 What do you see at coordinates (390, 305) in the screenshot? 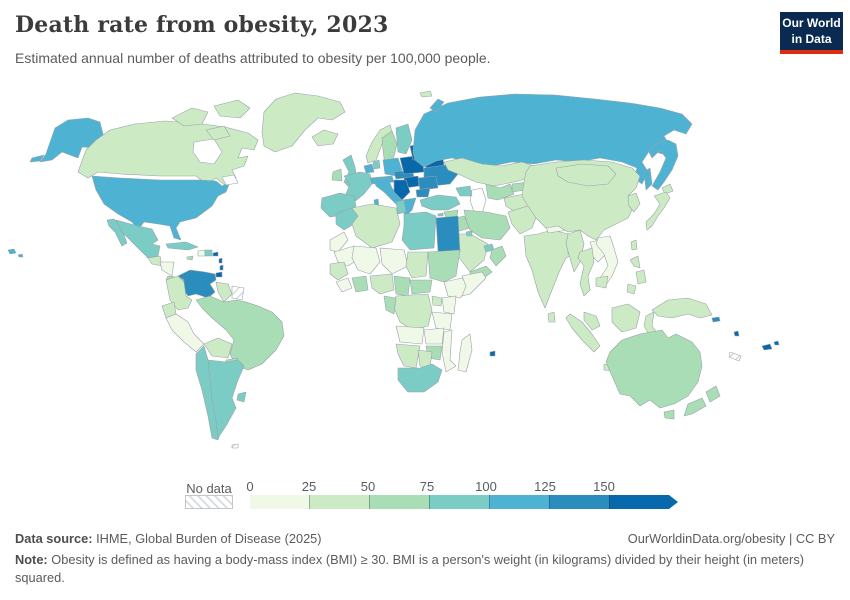
I see `country-gabon-congo` at bounding box center [390, 305].